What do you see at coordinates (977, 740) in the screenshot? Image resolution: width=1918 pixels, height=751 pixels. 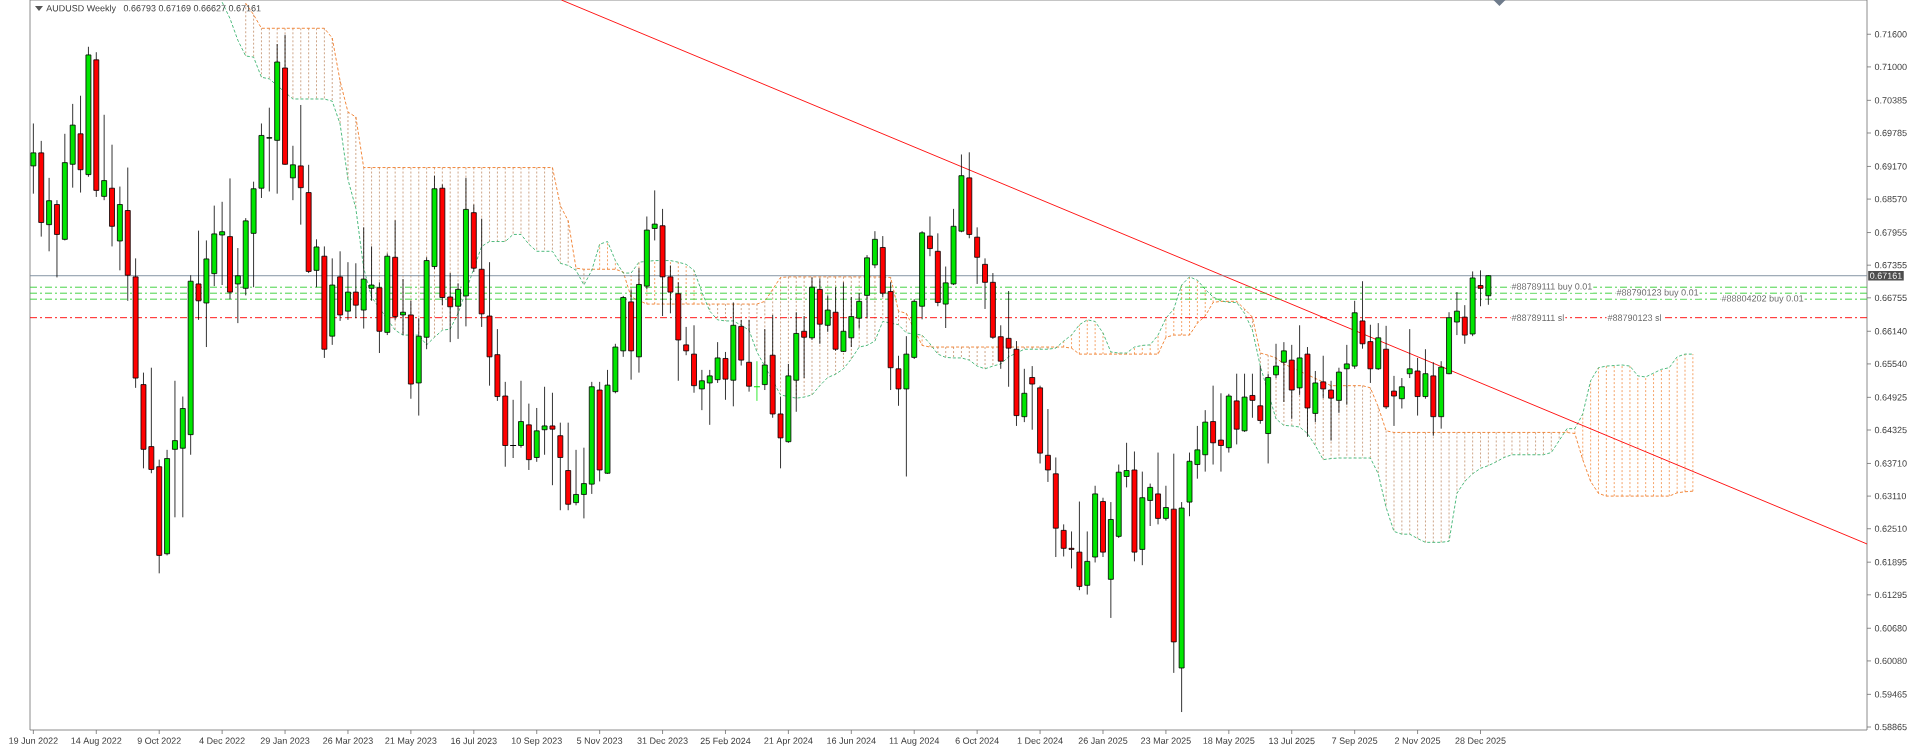 I see `x-tick-label: 6 Oct 2024` at bounding box center [977, 740].